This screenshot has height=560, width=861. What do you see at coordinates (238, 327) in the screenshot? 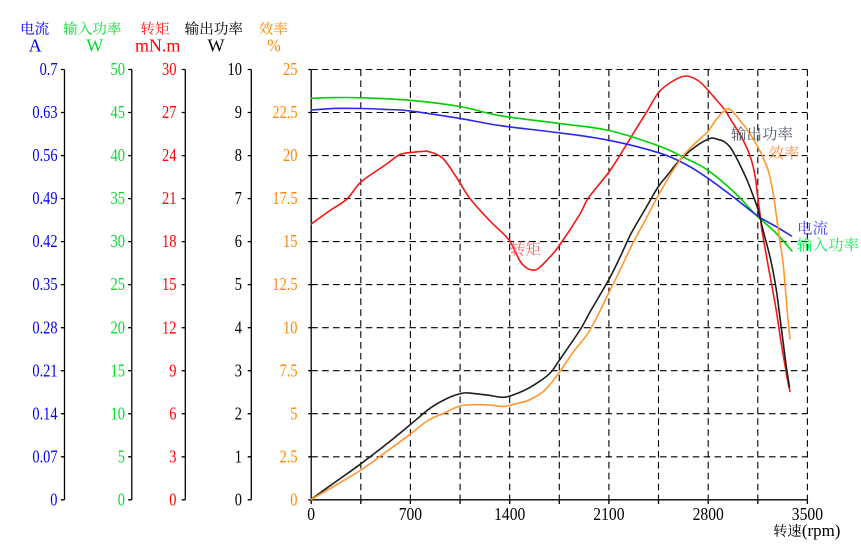
I see `svg-text: 4` at bounding box center [238, 327].